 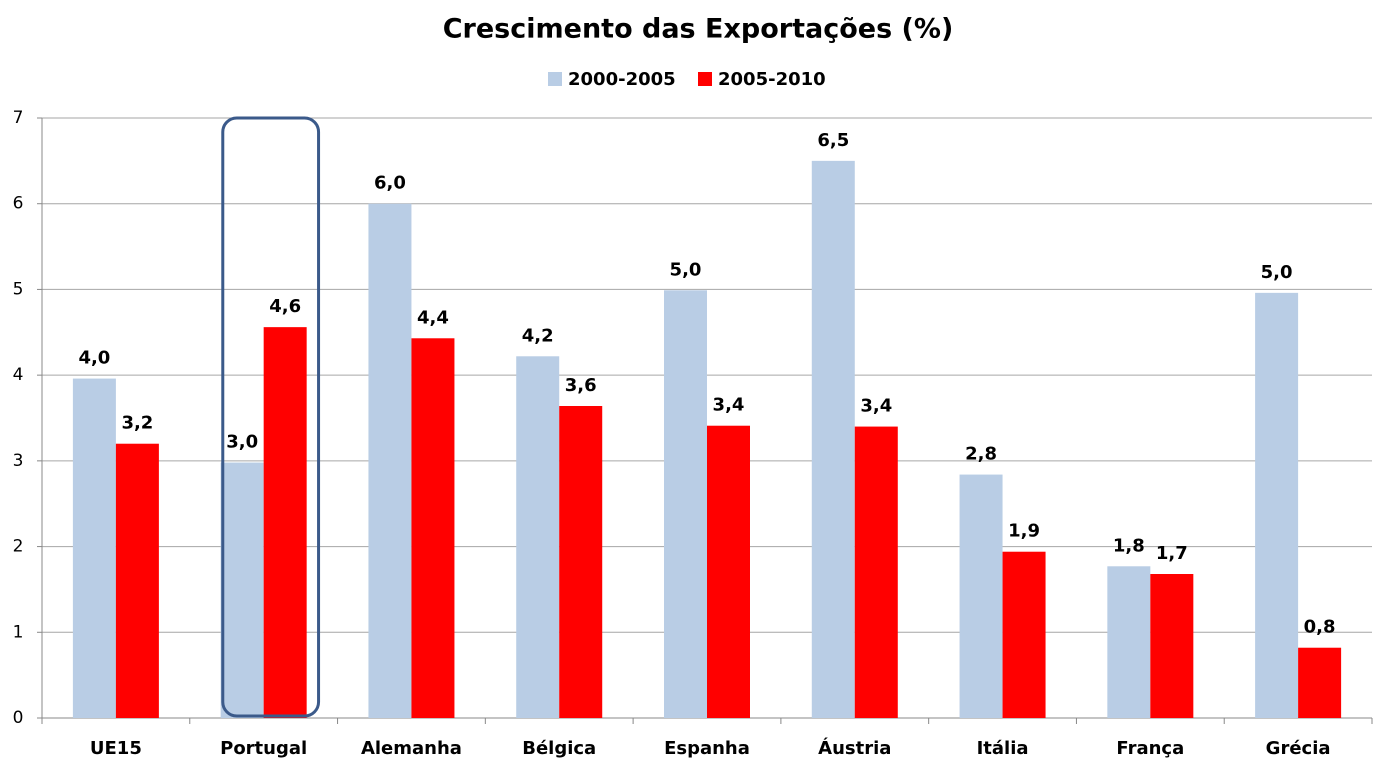 What do you see at coordinates (263, 748) in the screenshot?
I see `x-tick-label: Portugal` at bounding box center [263, 748].